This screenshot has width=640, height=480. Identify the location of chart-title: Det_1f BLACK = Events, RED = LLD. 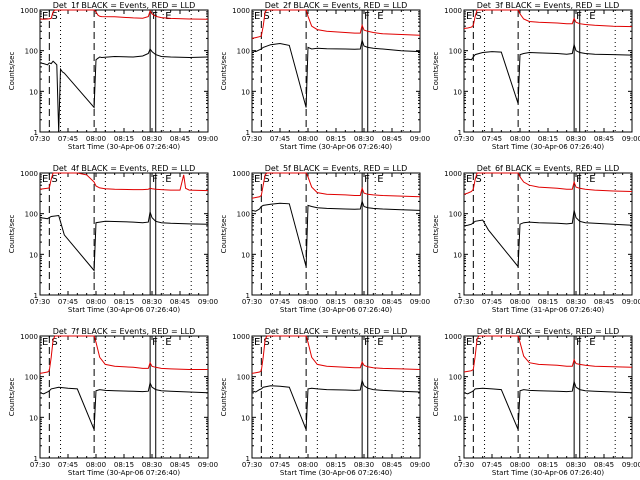
(124, 5).